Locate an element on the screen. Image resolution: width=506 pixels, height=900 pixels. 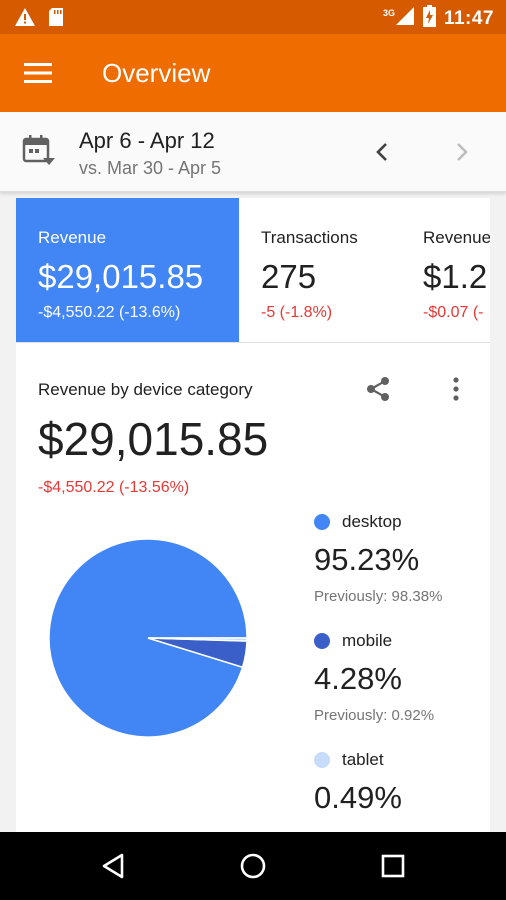
chart-total: $29,015.85 is located at coordinates (153, 439).